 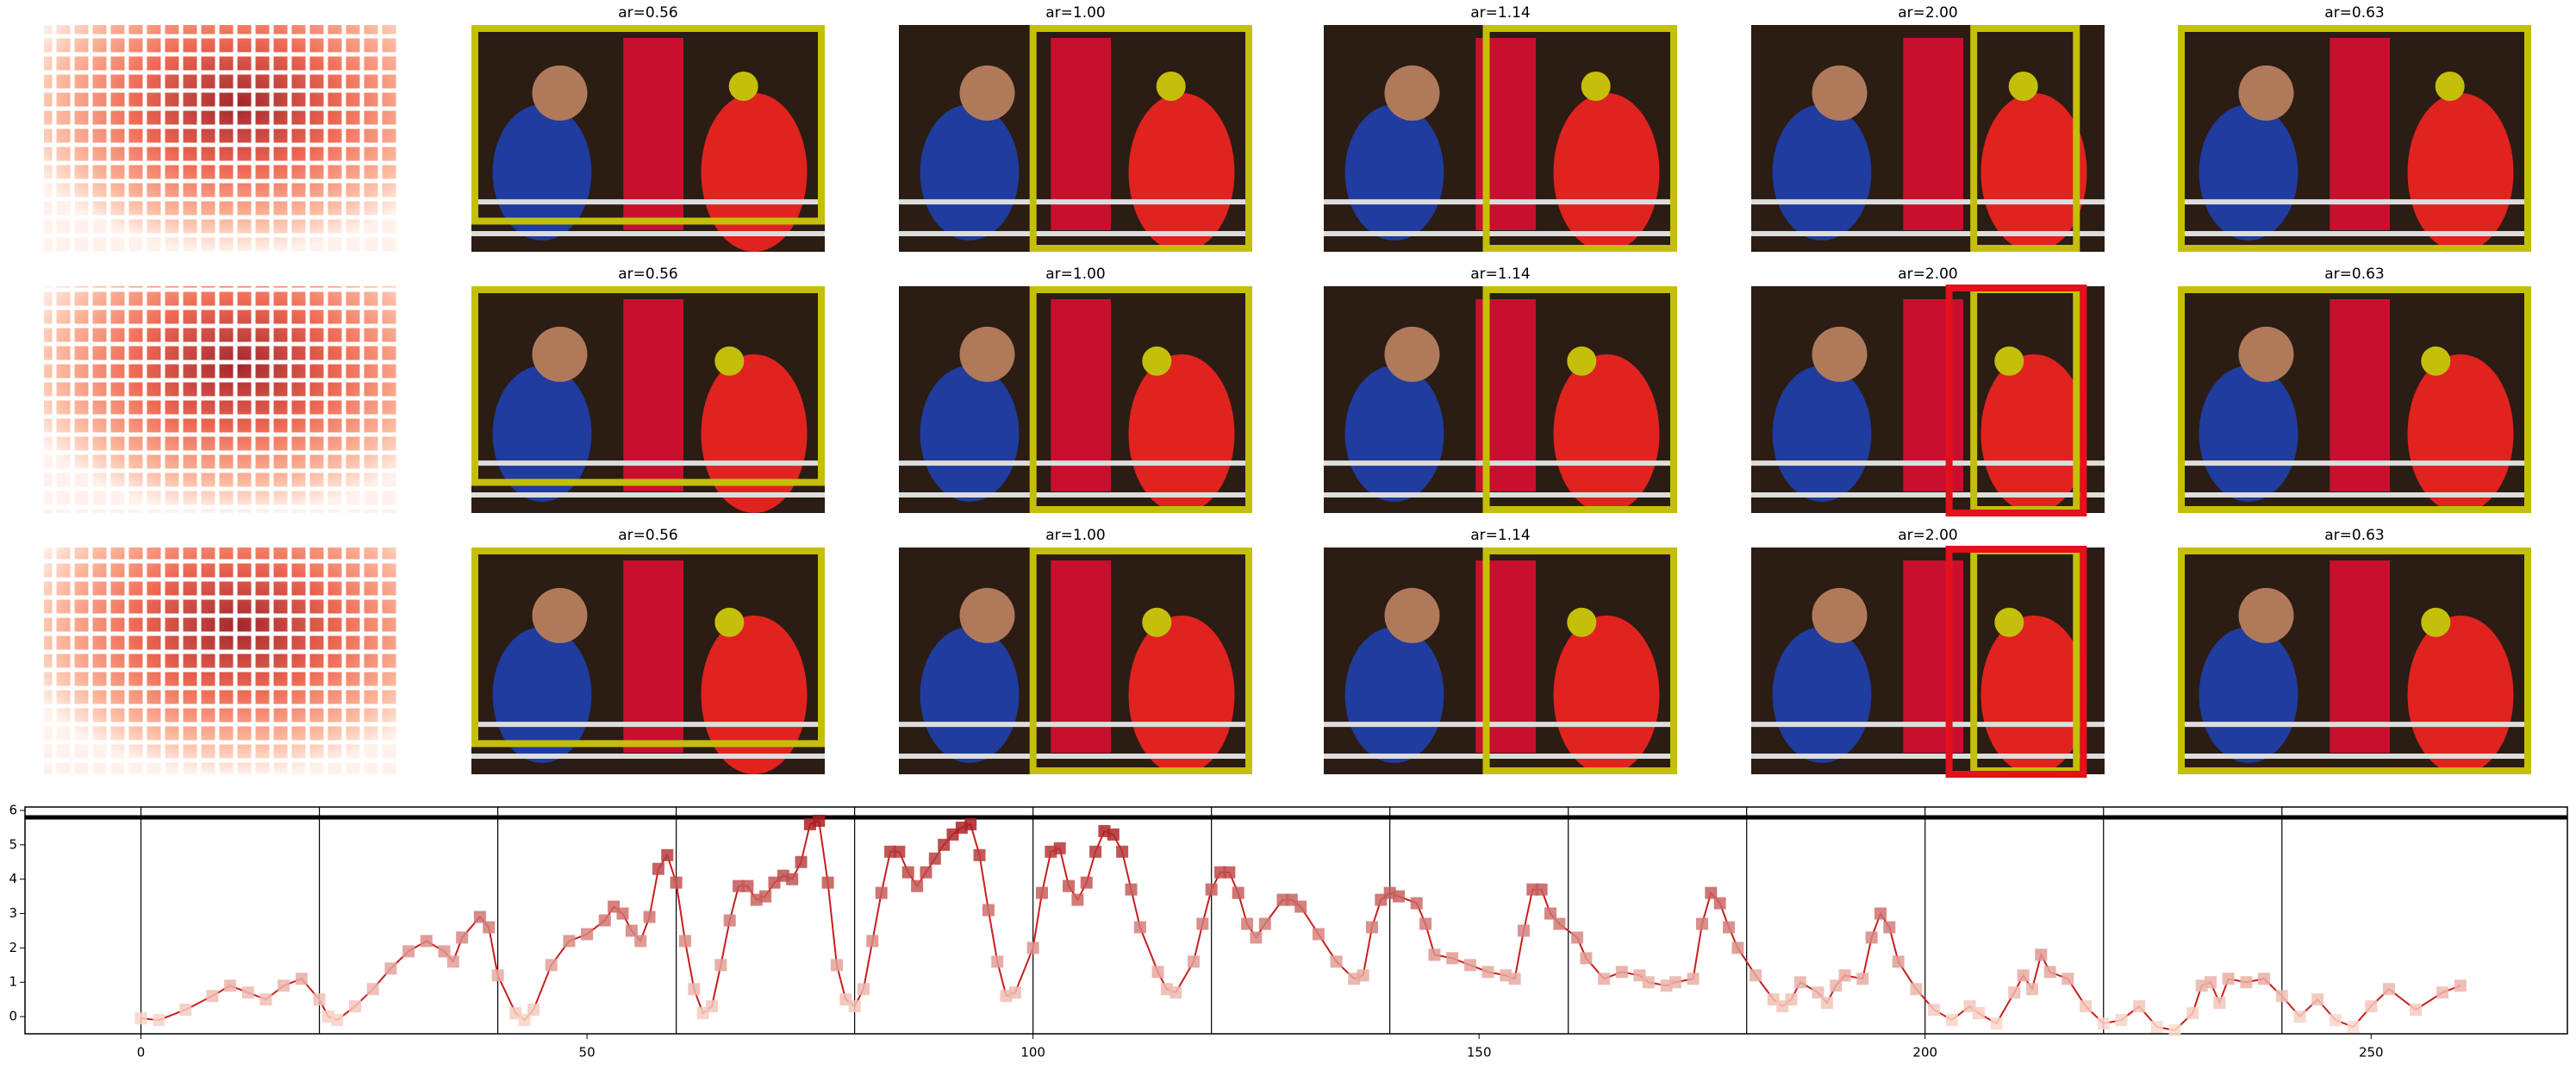 I want to click on panel-title: ar=1.14, so click(x=1500, y=274).